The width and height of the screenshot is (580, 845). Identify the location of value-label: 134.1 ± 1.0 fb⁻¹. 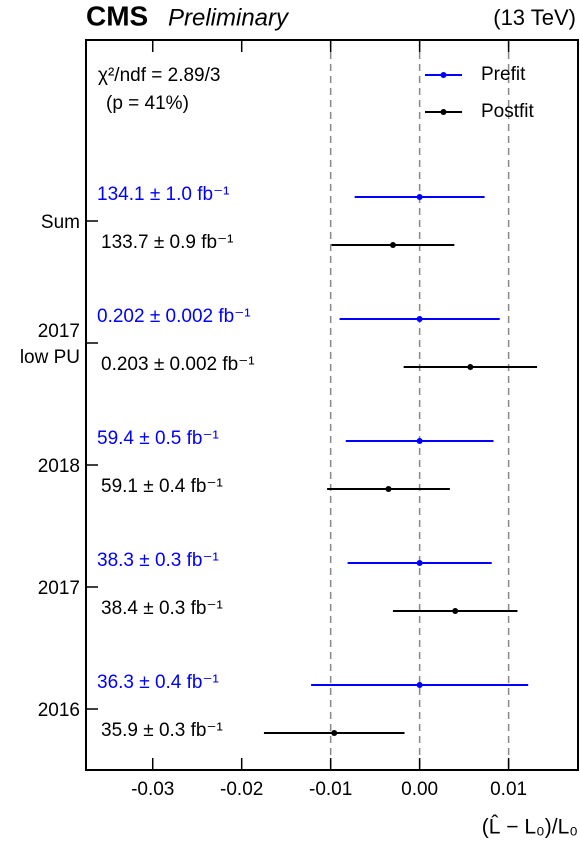
(163, 194).